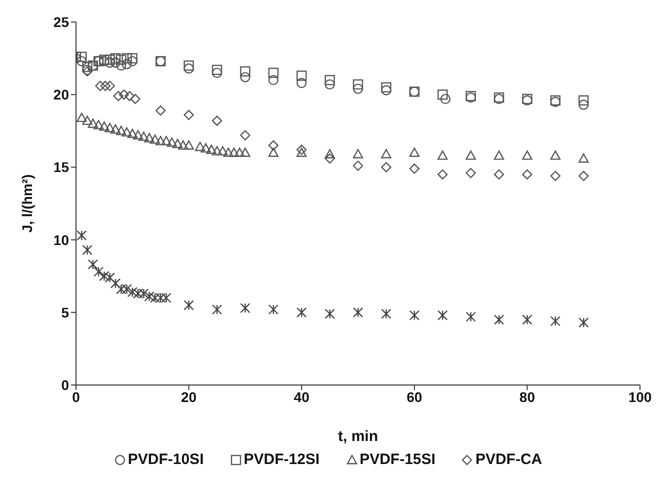 The height and width of the screenshot is (480, 662). Describe the element at coordinates (508, 459) in the screenshot. I see `legend-label: PVDF-CA` at that location.